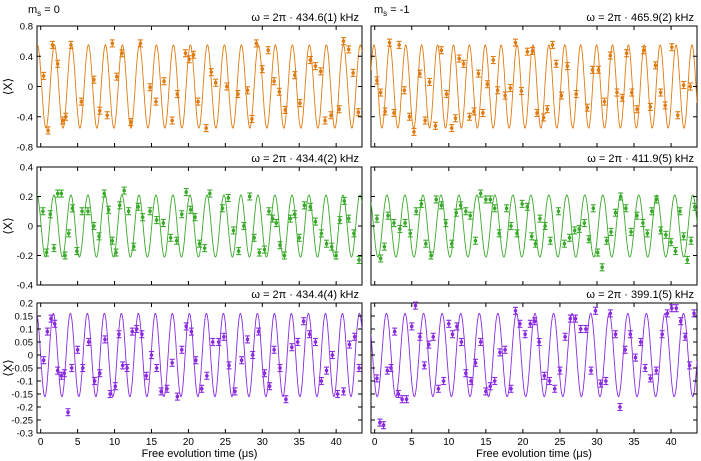  What do you see at coordinates (305, 159) in the screenshot?
I see `panel-title: ω = 2π · 434.4(2) kHz` at bounding box center [305, 159].